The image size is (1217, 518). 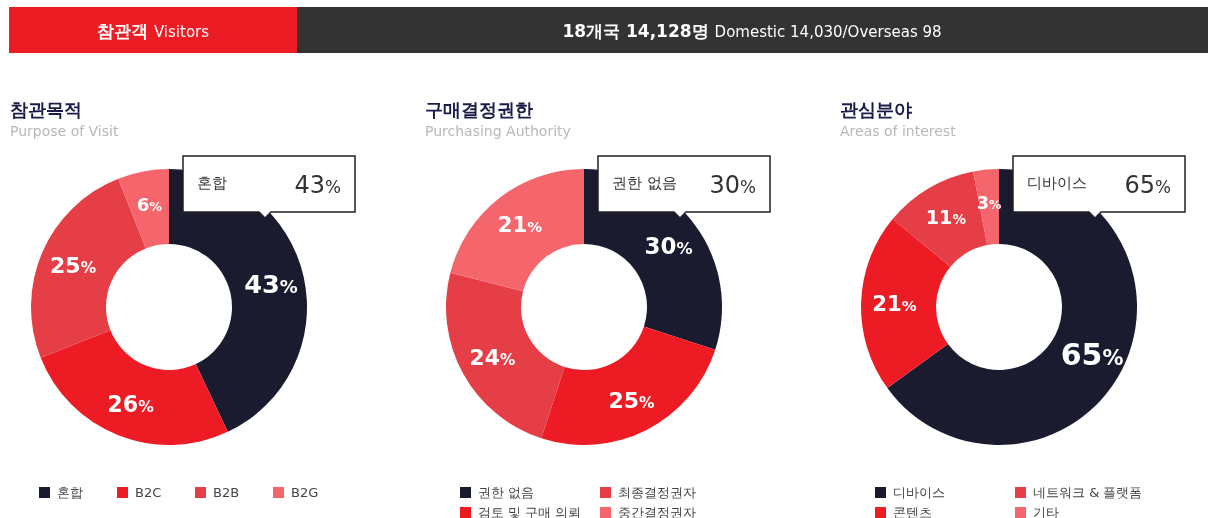 I want to click on chart-title: 구매결정권한, so click(x=479, y=109).